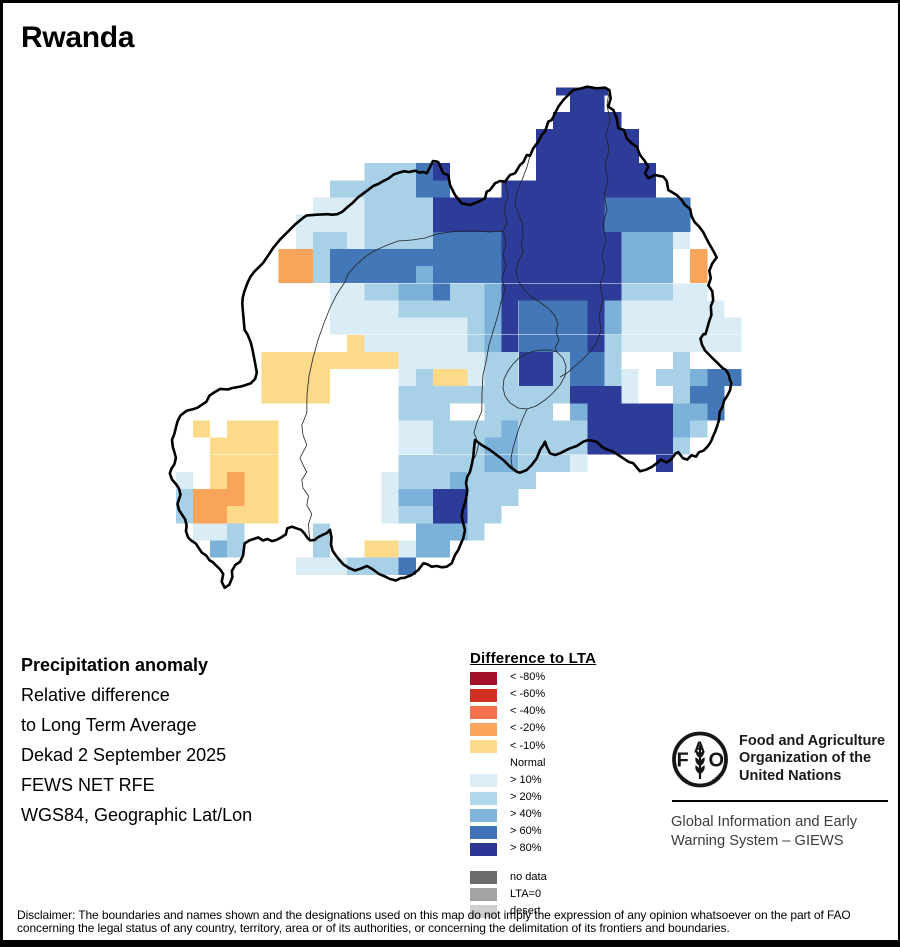 This screenshot has width=900, height=950. I want to click on svg-text: F, so click(683, 761).